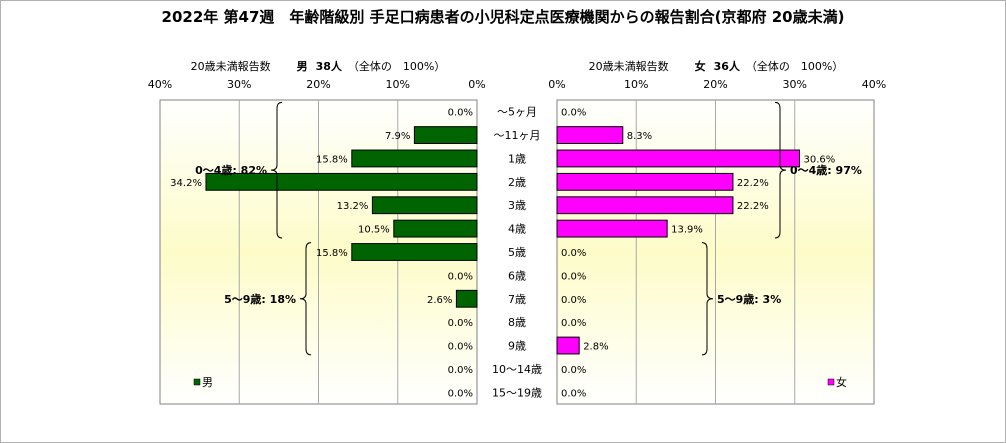 Image resolution: width=1006 pixels, height=443 pixels. I want to click on category-label: 1歳, so click(517, 158).